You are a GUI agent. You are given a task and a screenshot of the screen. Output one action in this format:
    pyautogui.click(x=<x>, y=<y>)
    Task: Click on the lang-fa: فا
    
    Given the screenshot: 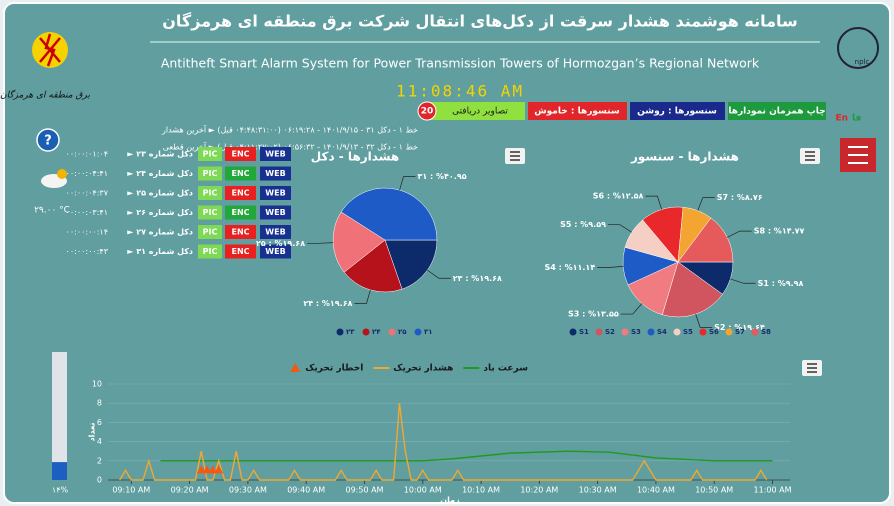 What is the action you would take?
    pyautogui.click(x=856, y=119)
    